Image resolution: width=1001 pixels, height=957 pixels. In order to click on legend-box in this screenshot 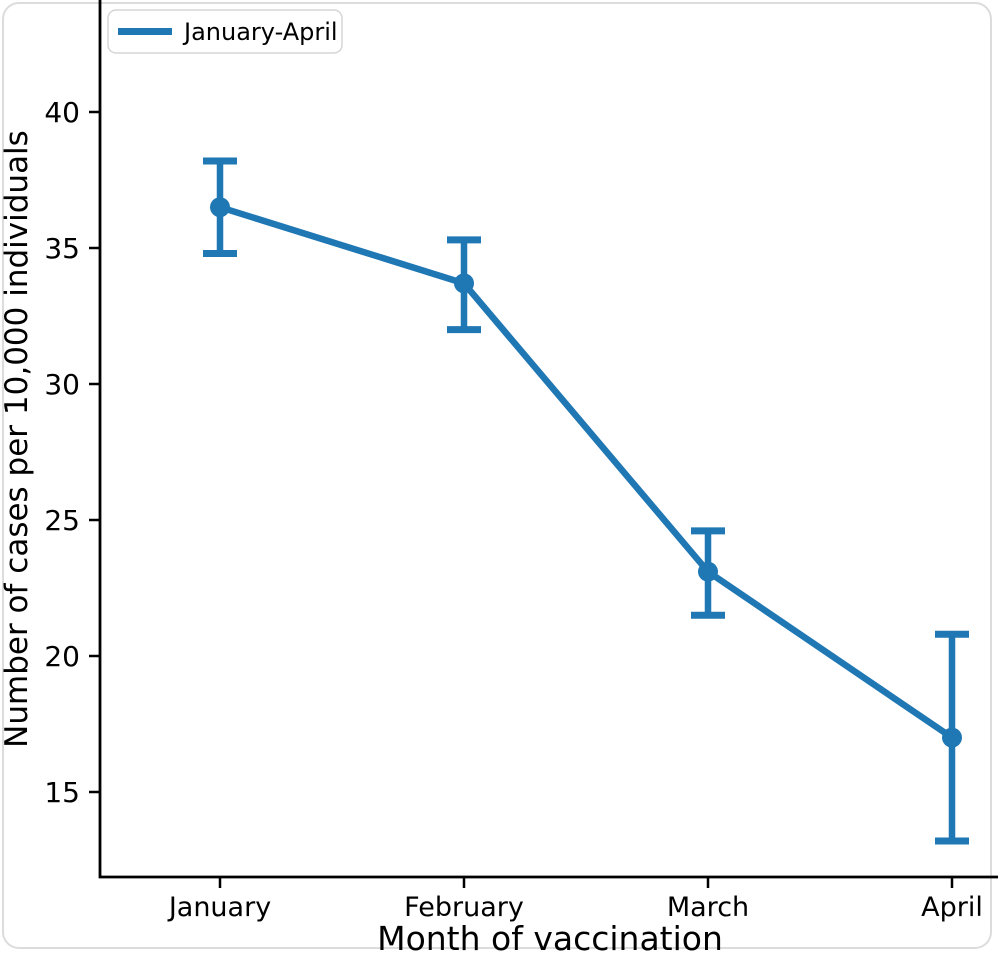, I will do `click(225, 31)`.